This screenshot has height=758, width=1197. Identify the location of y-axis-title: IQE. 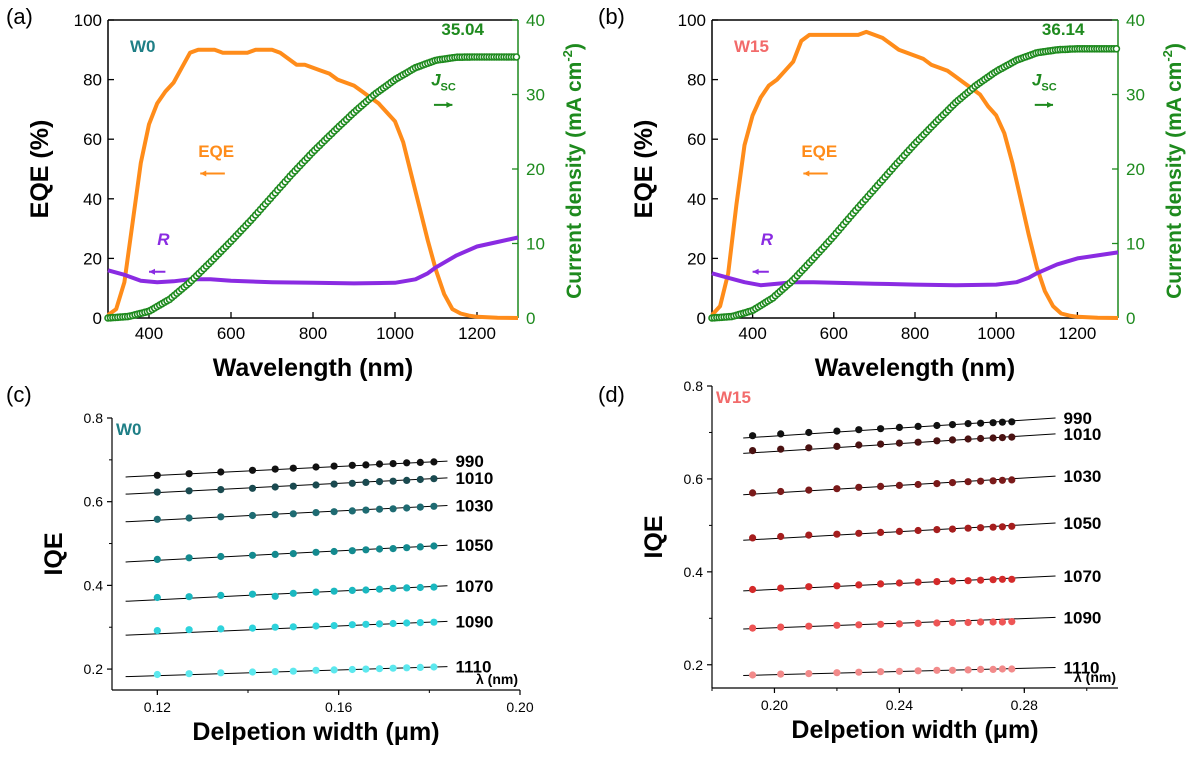
(54, 553).